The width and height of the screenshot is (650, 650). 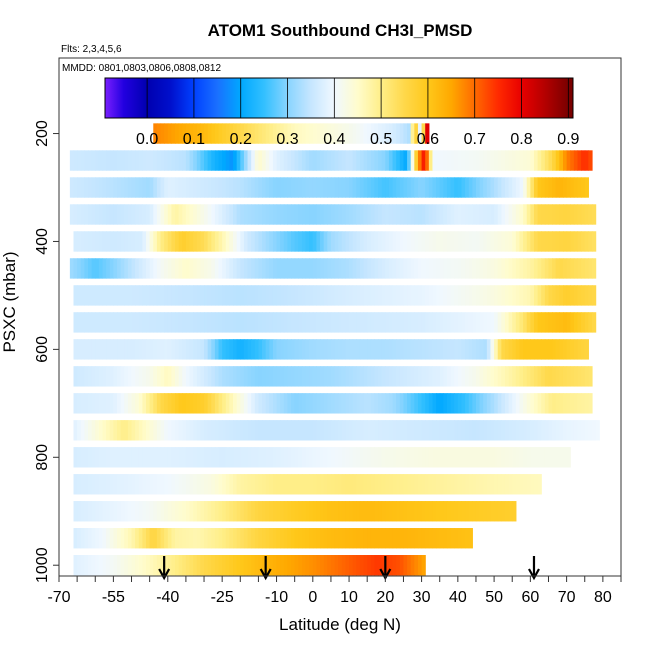 I want to click on arrow-head, so click(x=164, y=574).